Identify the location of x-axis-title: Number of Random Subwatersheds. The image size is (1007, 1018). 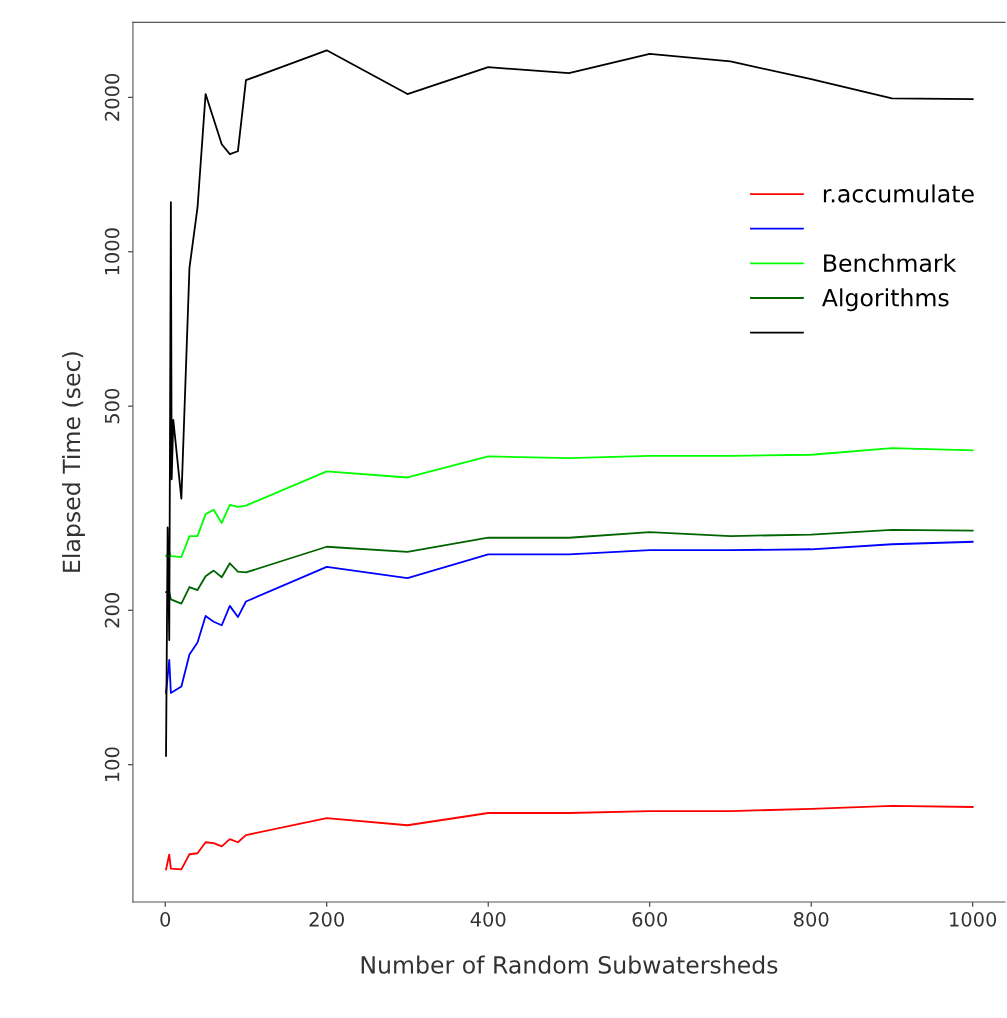
(569, 964).